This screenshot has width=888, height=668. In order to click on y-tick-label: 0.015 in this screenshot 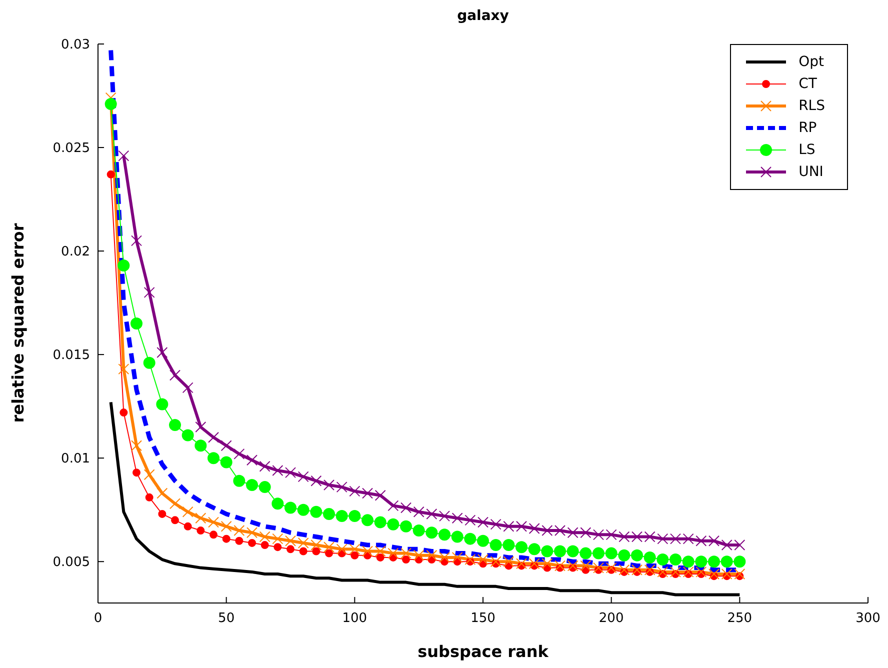, I will do `click(71, 356)`.